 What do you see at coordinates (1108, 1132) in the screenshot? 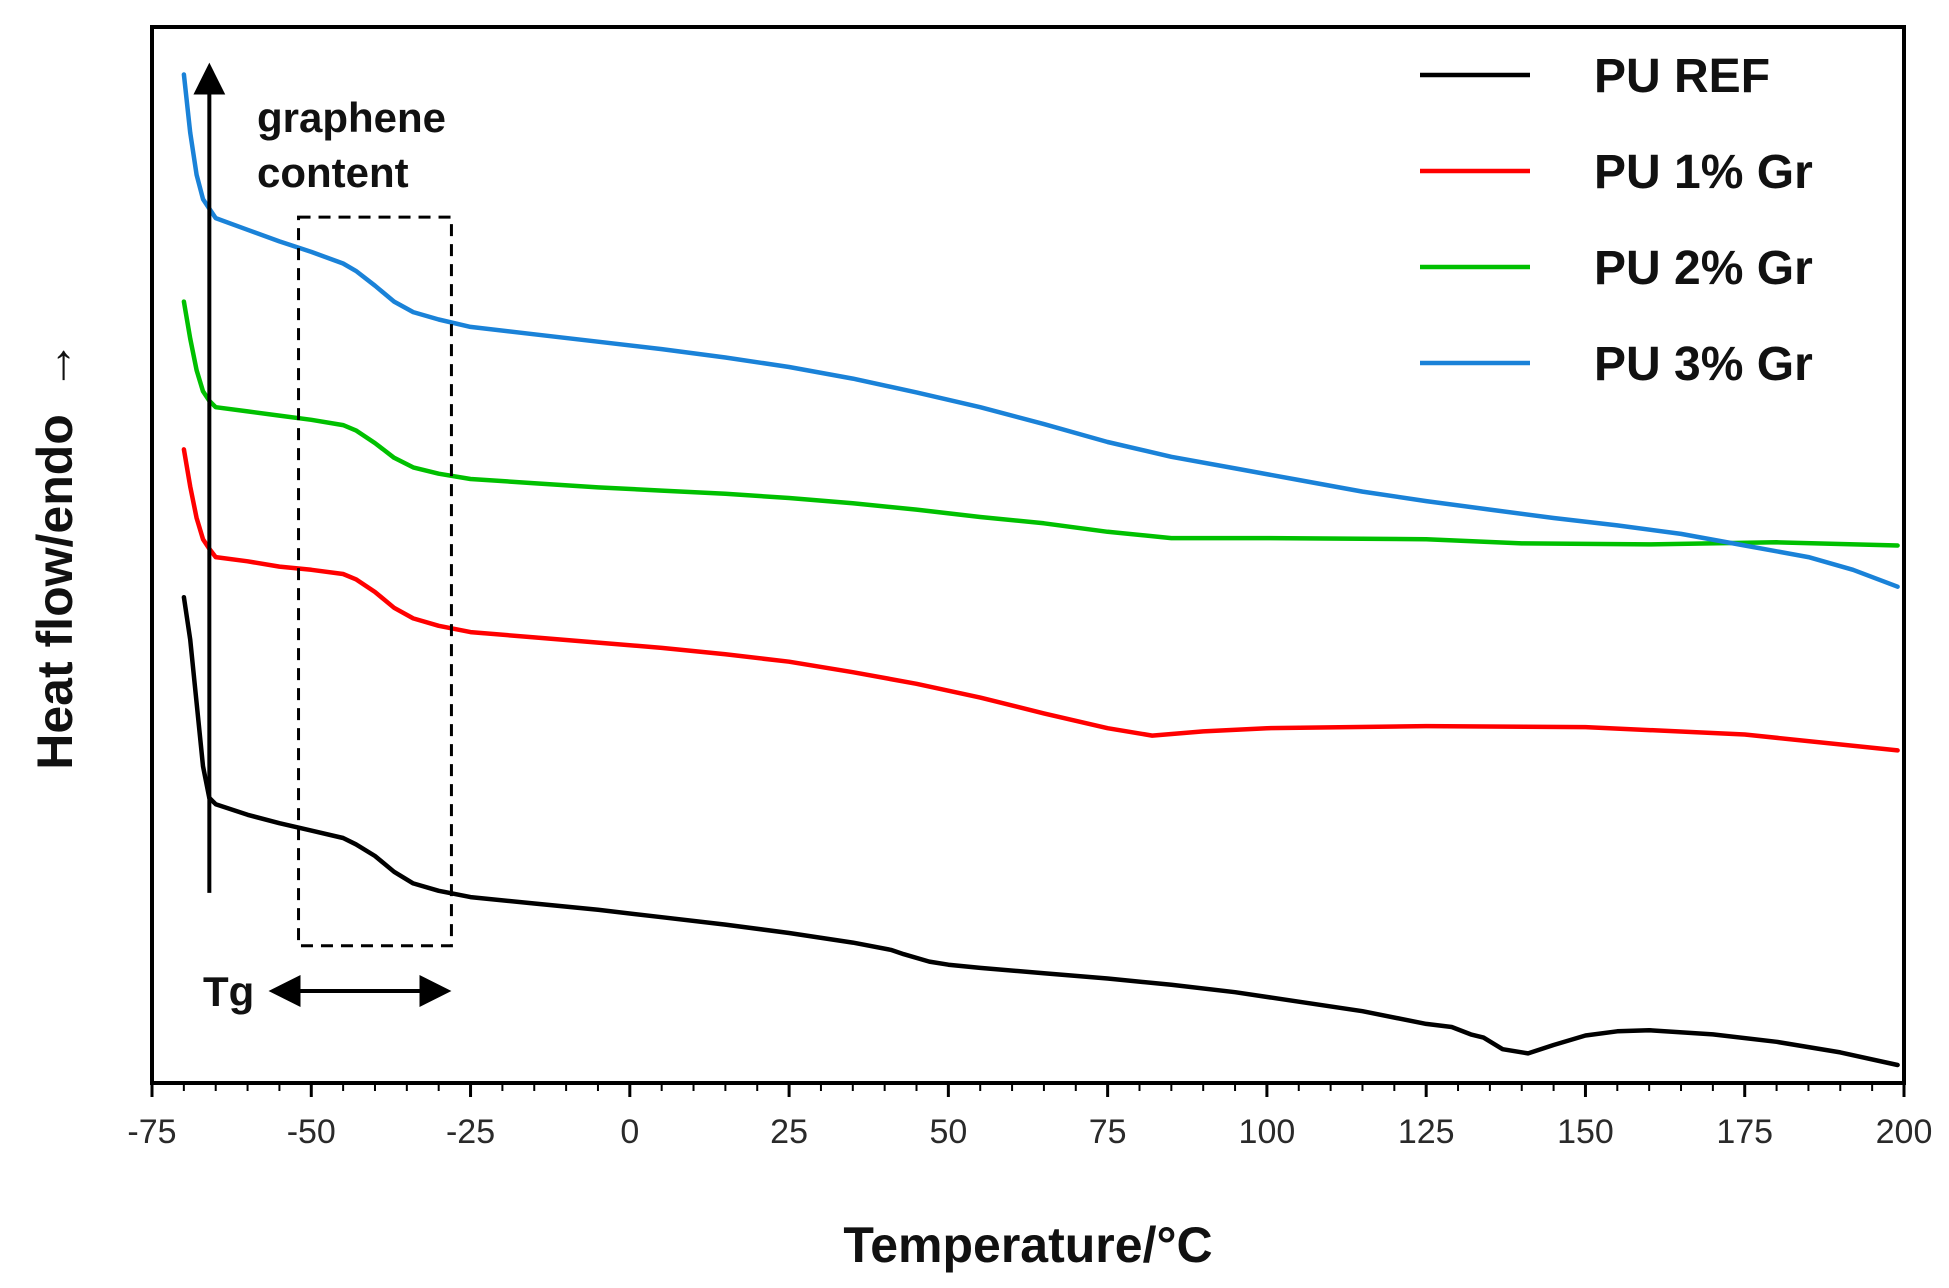
I see `x-tick-label: 75` at bounding box center [1108, 1132].